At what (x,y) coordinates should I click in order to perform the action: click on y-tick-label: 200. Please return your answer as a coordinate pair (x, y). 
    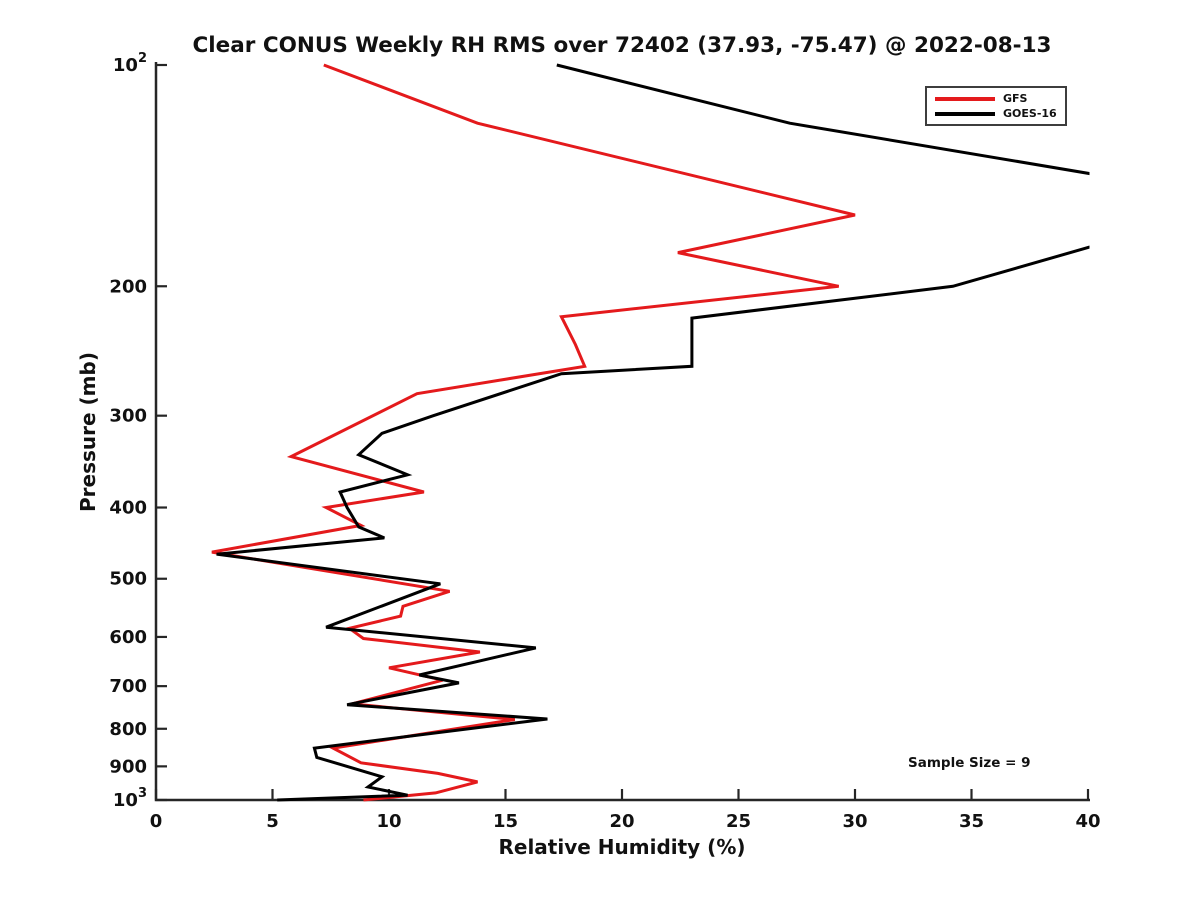
    Looking at the image, I should click on (128, 286).